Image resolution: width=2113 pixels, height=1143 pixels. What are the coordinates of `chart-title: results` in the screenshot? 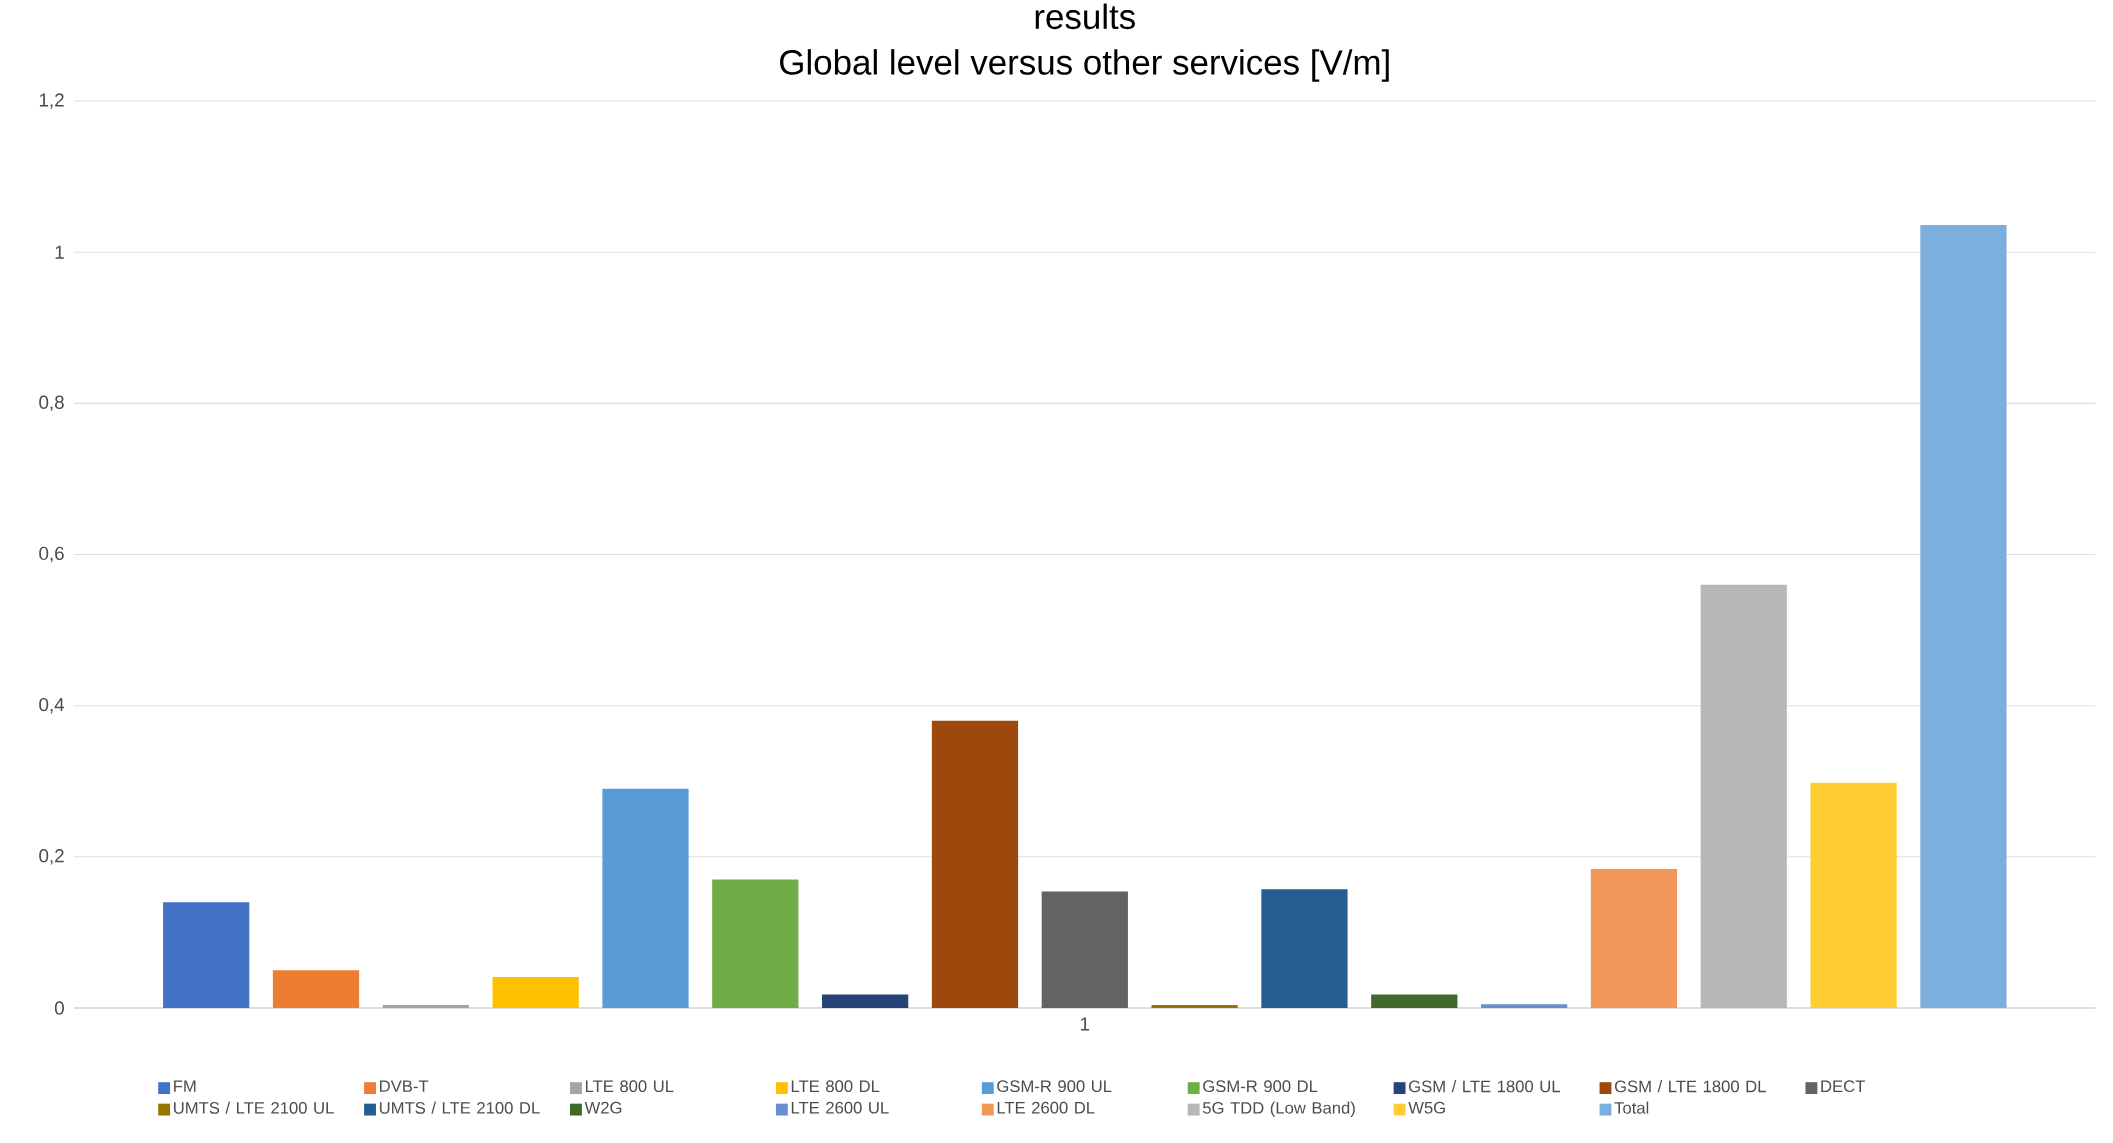 It's located at (1085, 16).